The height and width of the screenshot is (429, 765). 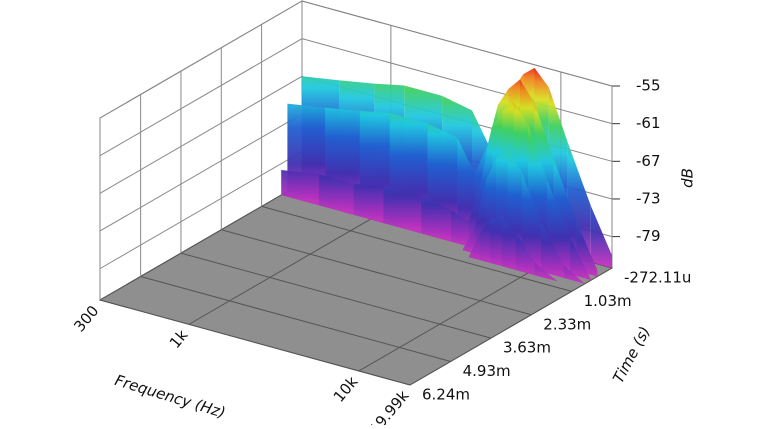 I want to click on y-tick-label: 4.93m, so click(x=487, y=371).